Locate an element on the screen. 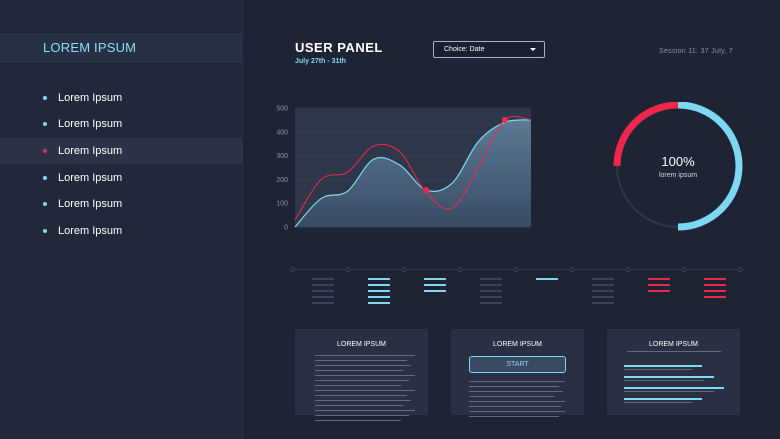  ring-arc-main is located at coordinates (710, 166).